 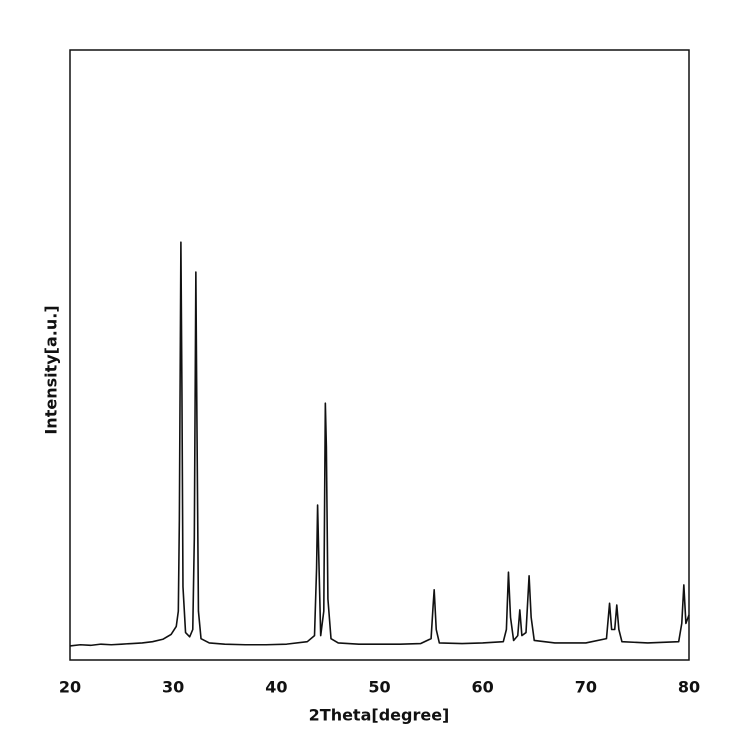 I want to click on x-tick-label: 30, so click(x=173, y=687).